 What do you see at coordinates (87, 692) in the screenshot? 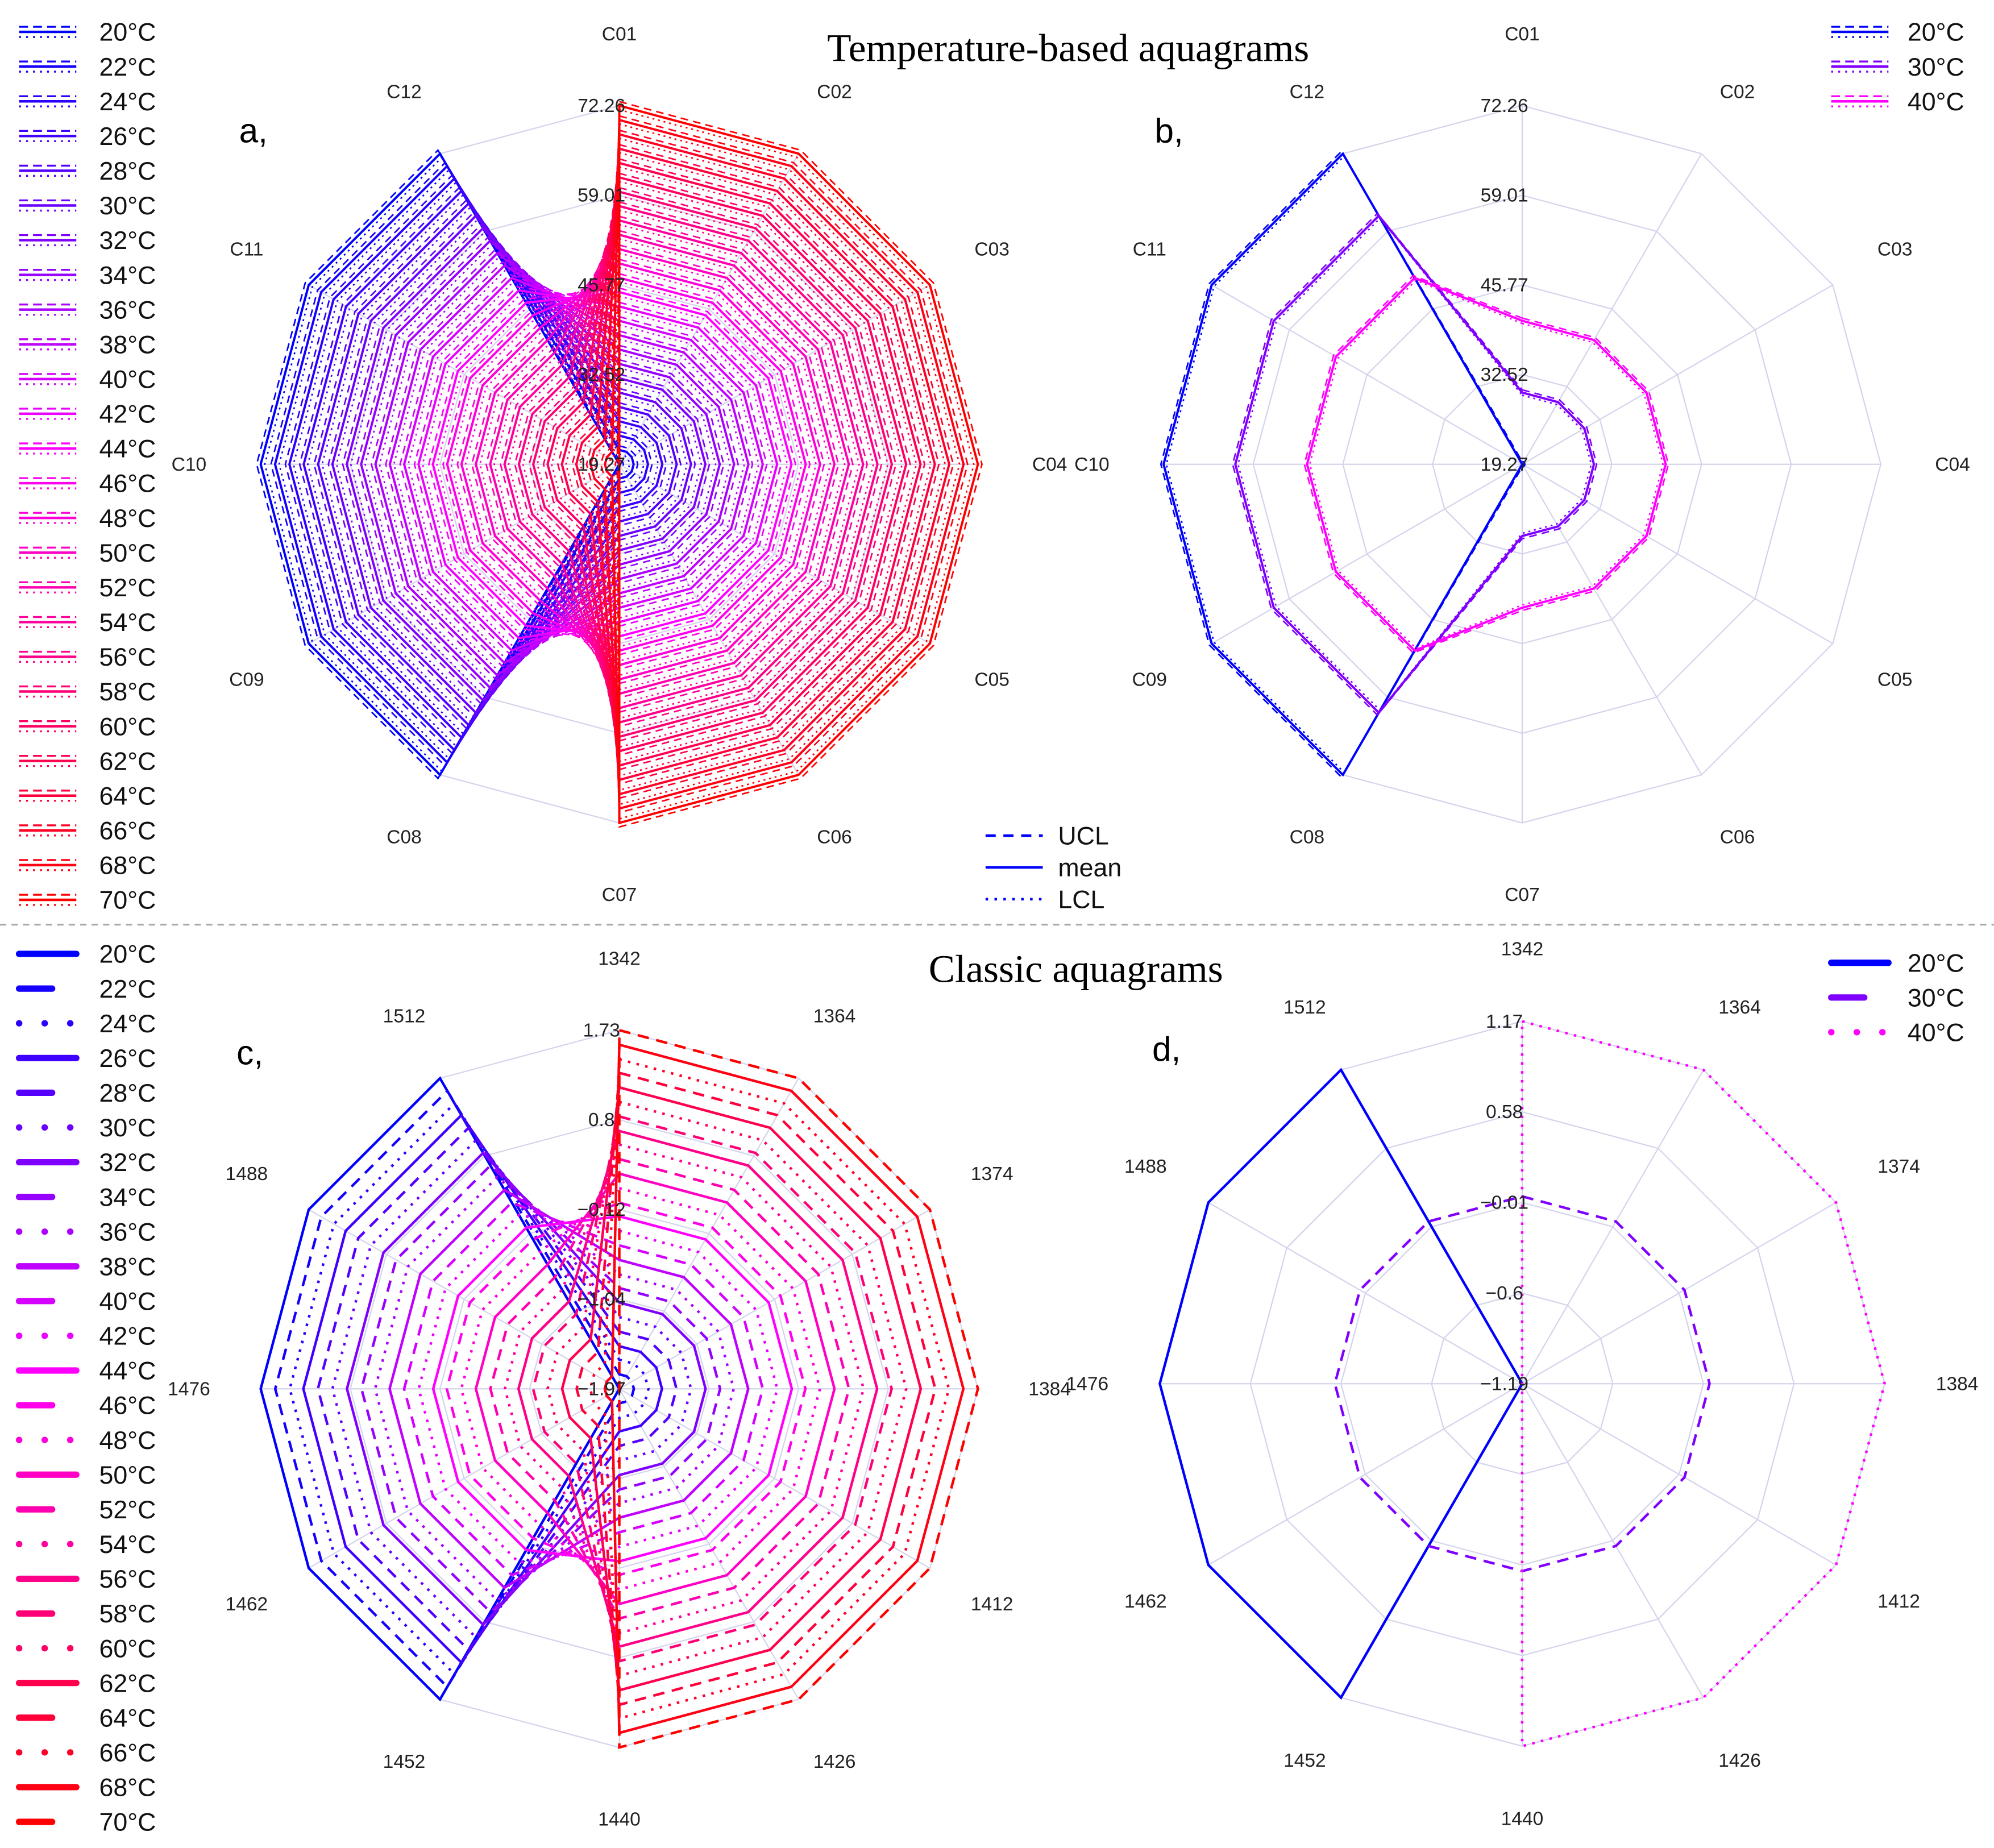
I see `legend-item: 58°C` at bounding box center [87, 692].